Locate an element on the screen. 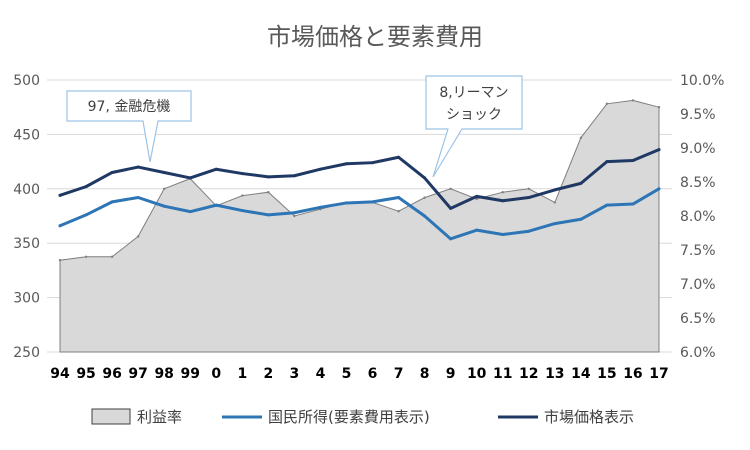  x-tick-label: 8 is located at coordinates (425, 374).